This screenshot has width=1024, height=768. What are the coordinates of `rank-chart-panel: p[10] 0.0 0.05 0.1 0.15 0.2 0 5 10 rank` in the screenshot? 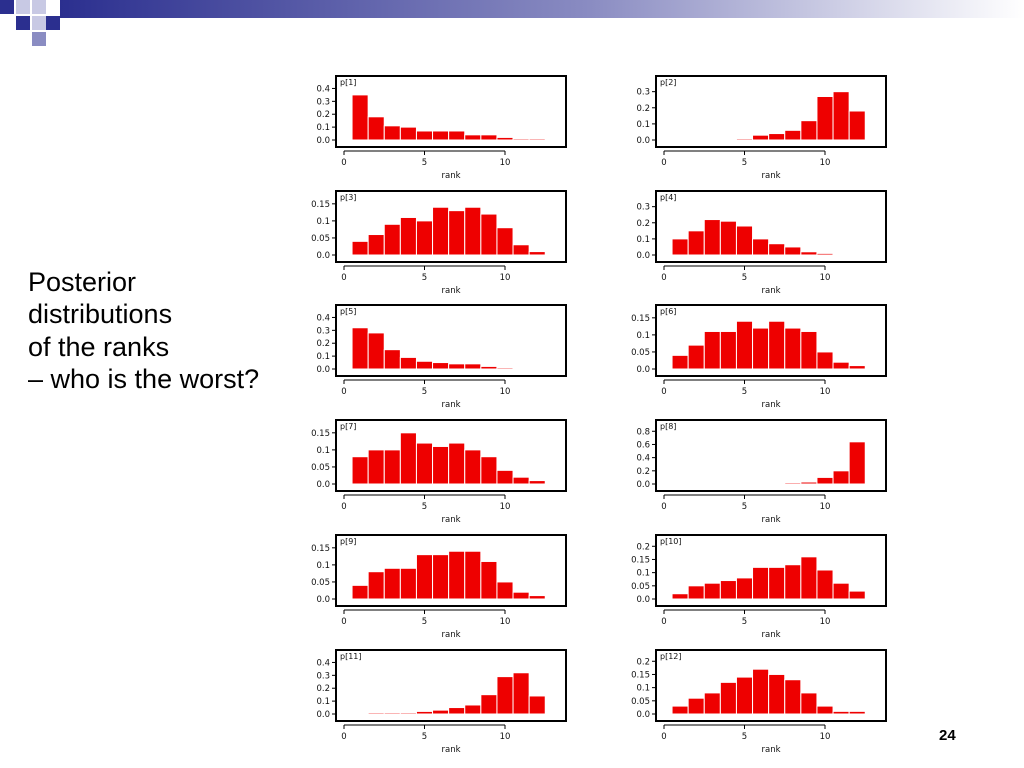 It's located at (765, 589).